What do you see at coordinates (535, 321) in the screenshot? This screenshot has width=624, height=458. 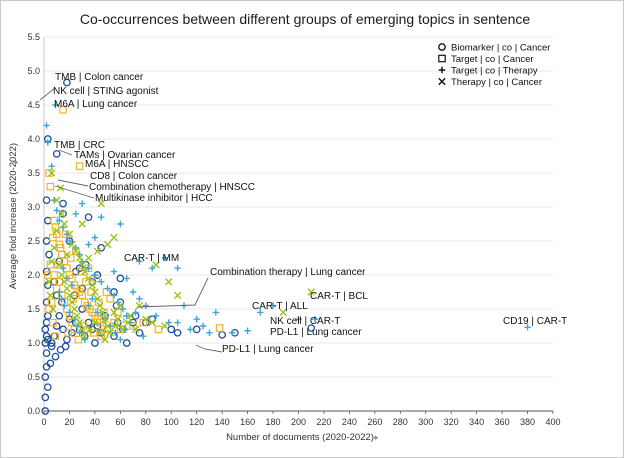 I see `annotation-label: CD19 | CAR-T` at bounding box center [535, 321].